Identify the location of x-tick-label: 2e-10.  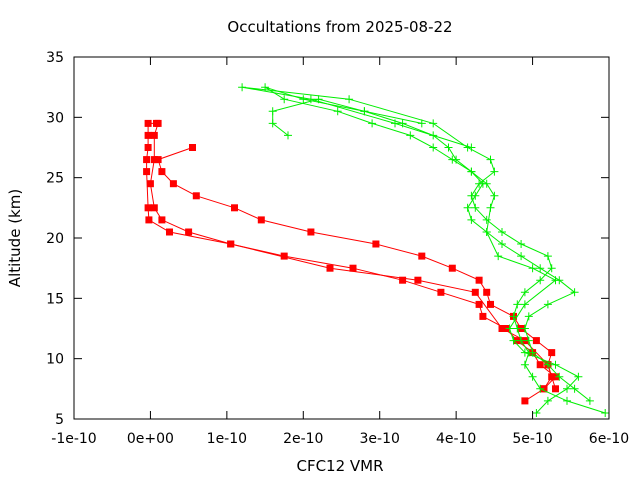
(303, 439).